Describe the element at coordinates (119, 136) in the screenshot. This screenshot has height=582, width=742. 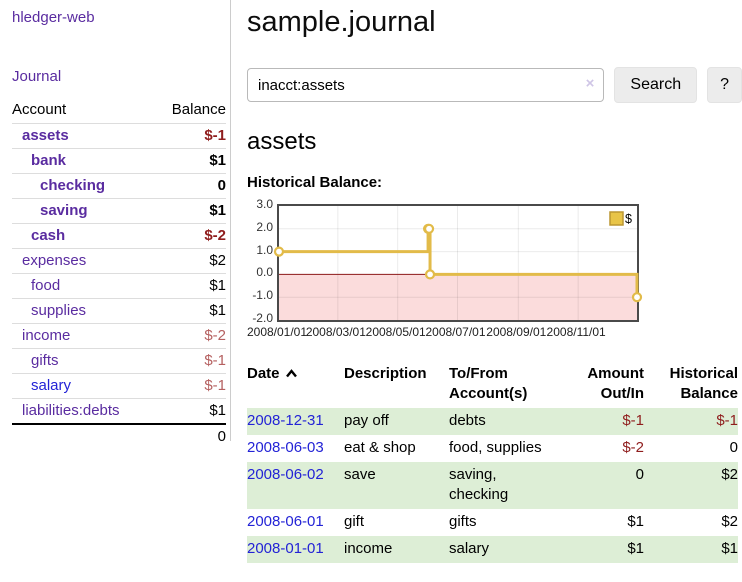
I see `account-row: assets $-1` at that location.